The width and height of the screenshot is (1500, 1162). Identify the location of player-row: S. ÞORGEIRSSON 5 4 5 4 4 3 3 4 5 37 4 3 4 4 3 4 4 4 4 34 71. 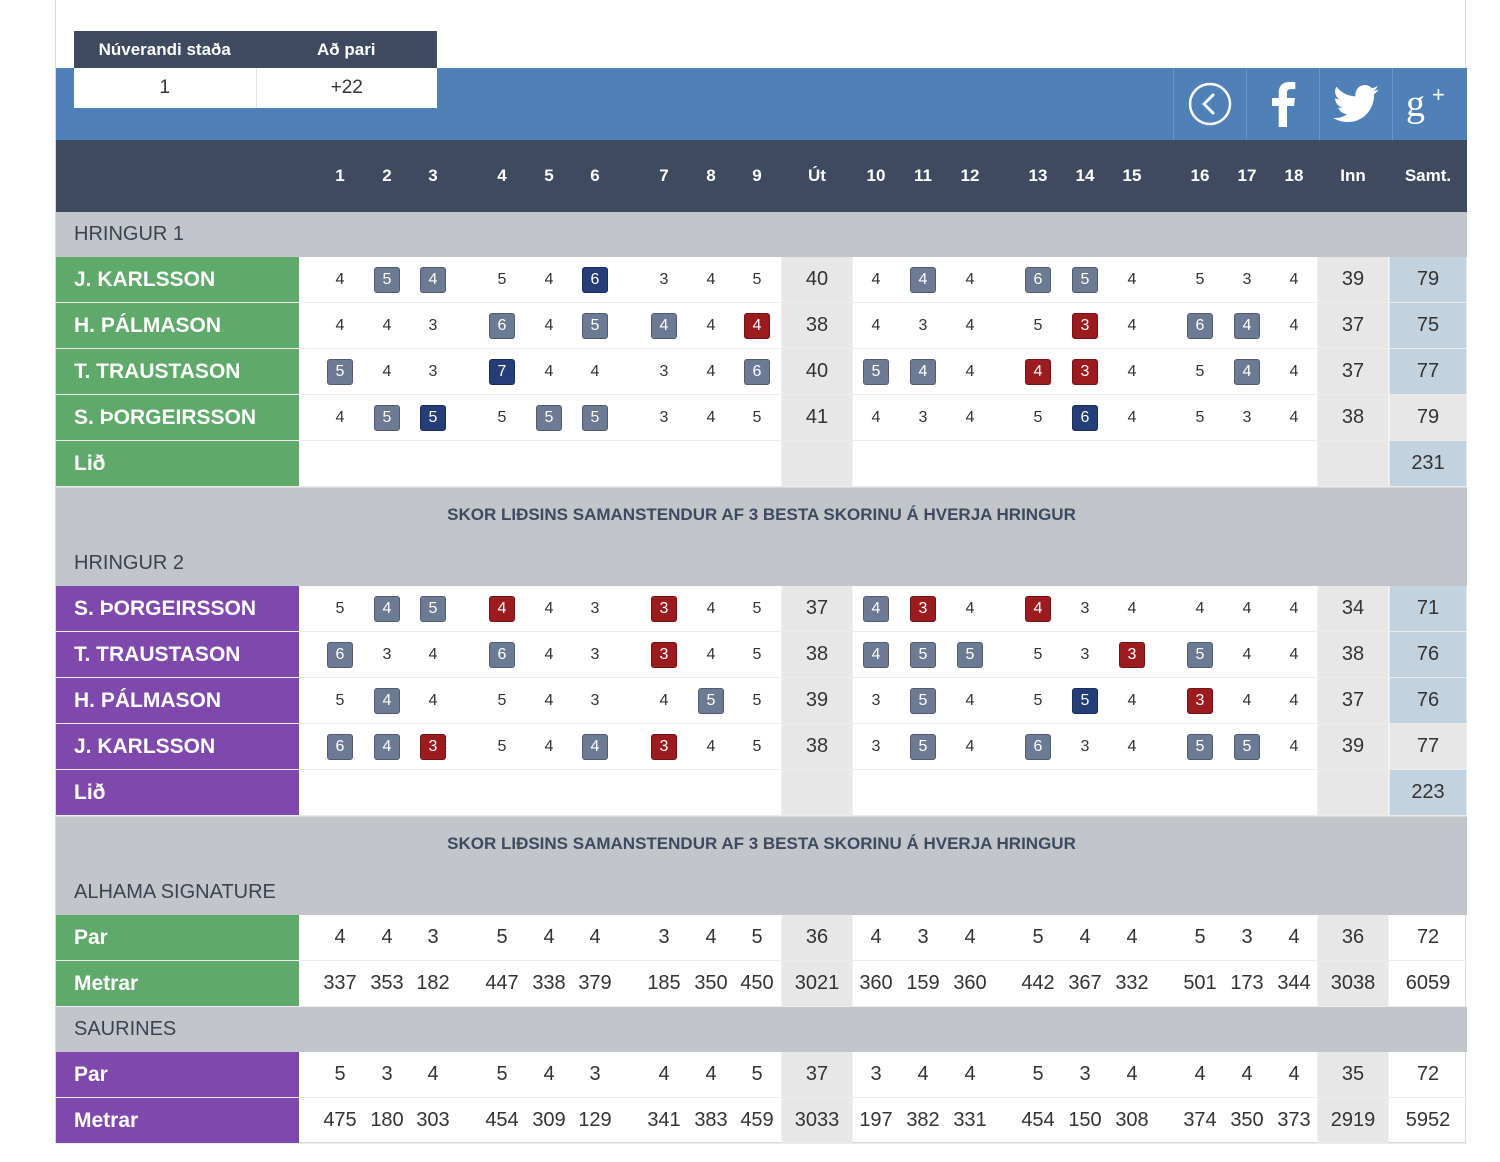
(761, 609).